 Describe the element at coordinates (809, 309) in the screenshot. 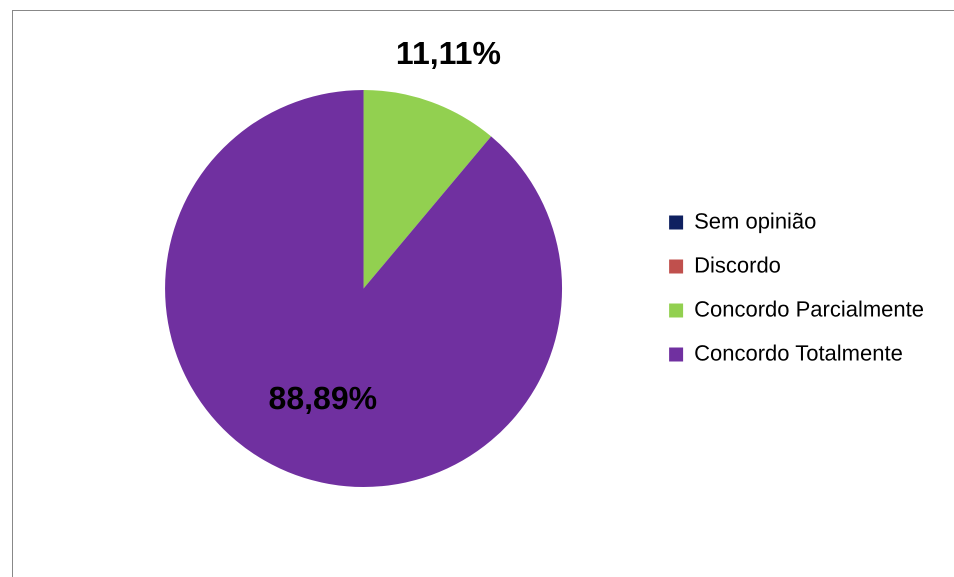

I see `legend-label: Concordo Parcialmente` at that location.